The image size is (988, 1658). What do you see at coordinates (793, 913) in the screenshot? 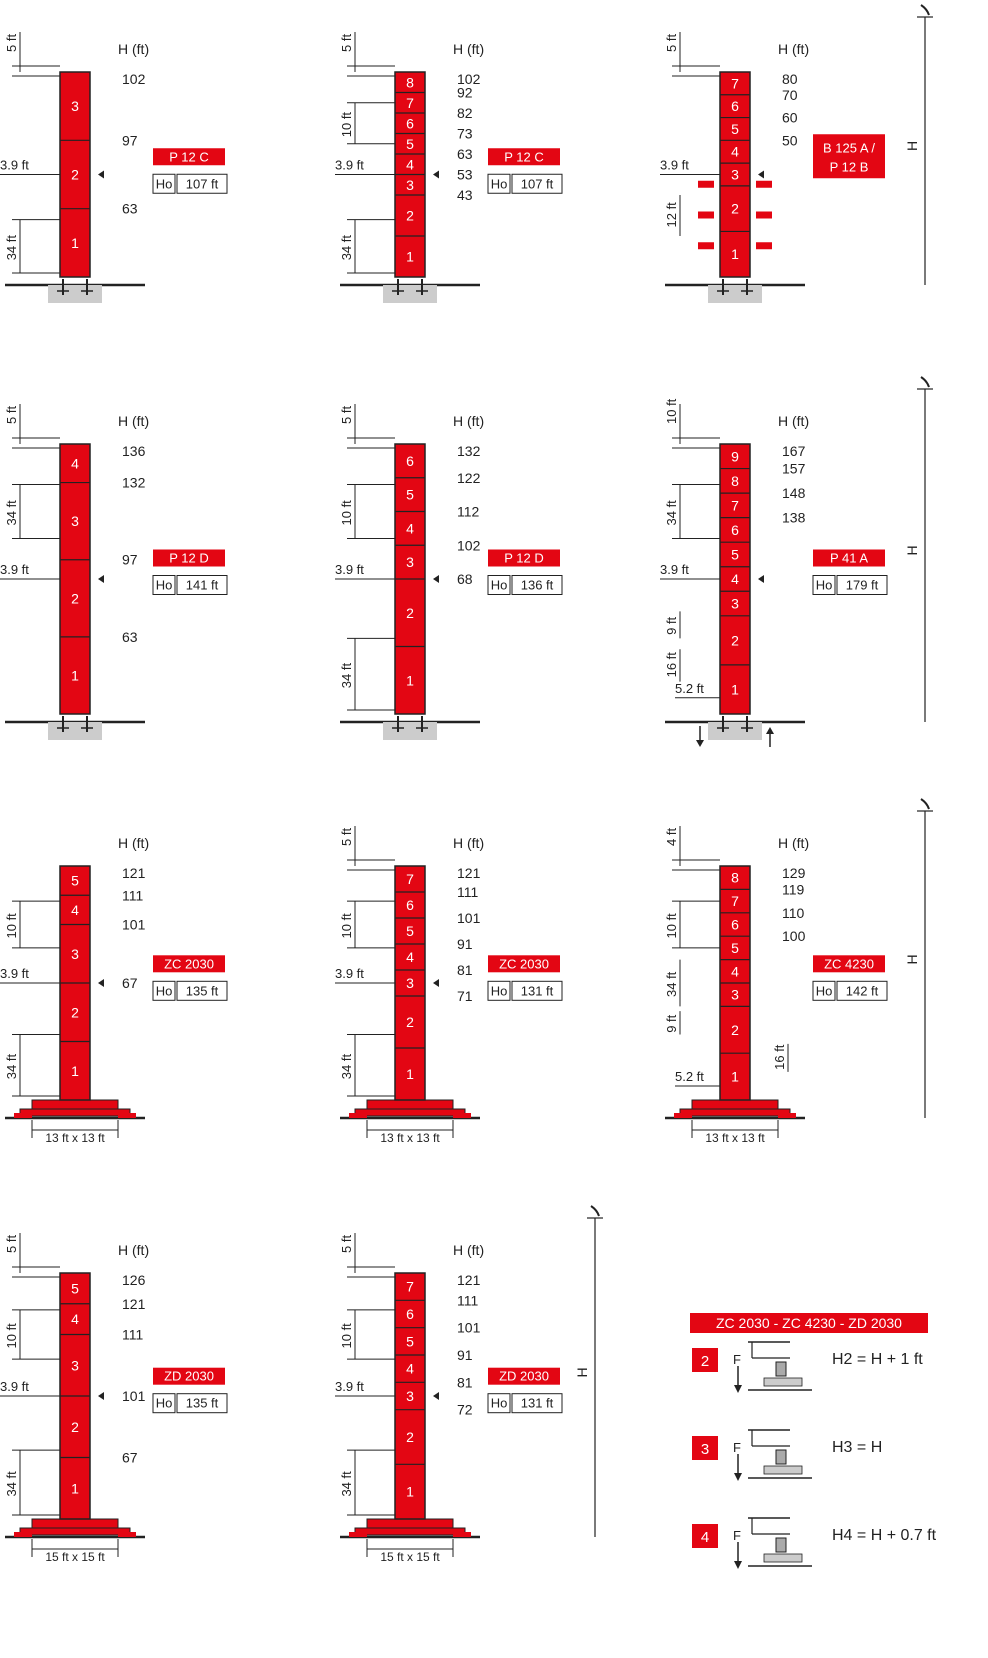
I see `section-height: 110` at bounding box center [793, 913].